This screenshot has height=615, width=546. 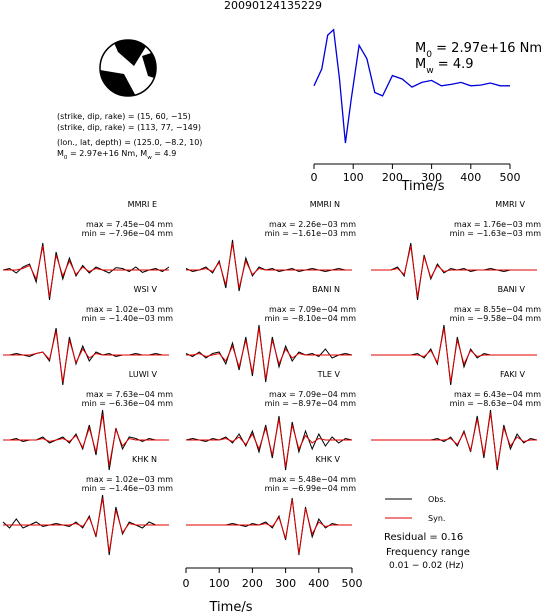 What do you see at coordinates (312, 479) in the screenshot?
I see `max-label: max = 5.48e−04 mm` at bounding box center [312, 479].